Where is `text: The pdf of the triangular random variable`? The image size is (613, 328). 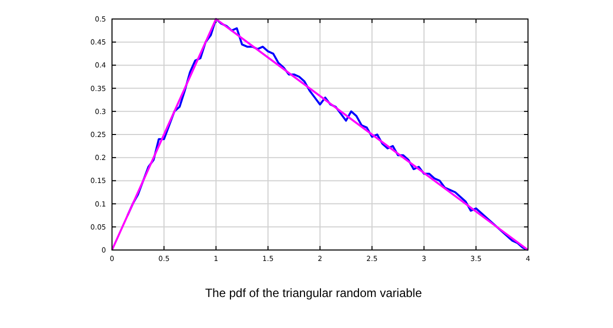
text: The pdf of the triangular random variable is located at coordinates (313, 293).